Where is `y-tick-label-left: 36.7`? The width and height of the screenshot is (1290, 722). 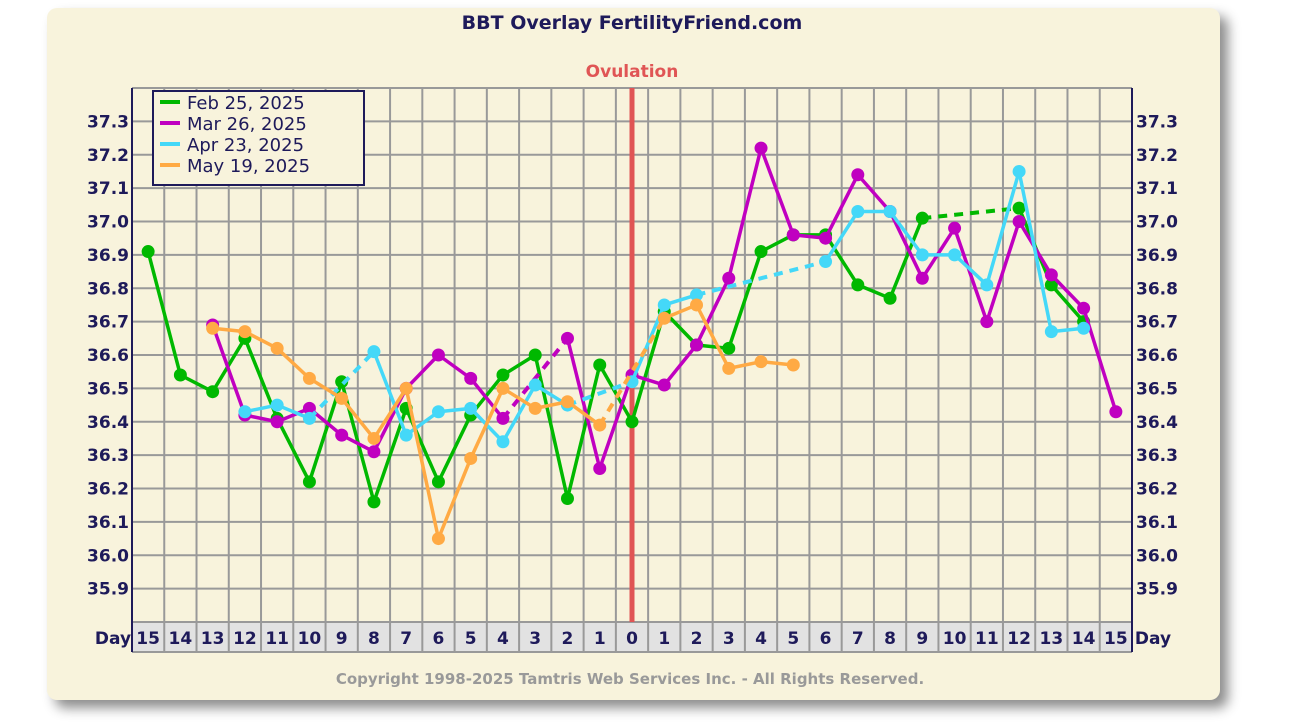 y-tick-label-left: 36.7 is located at coordinates (108, 323).